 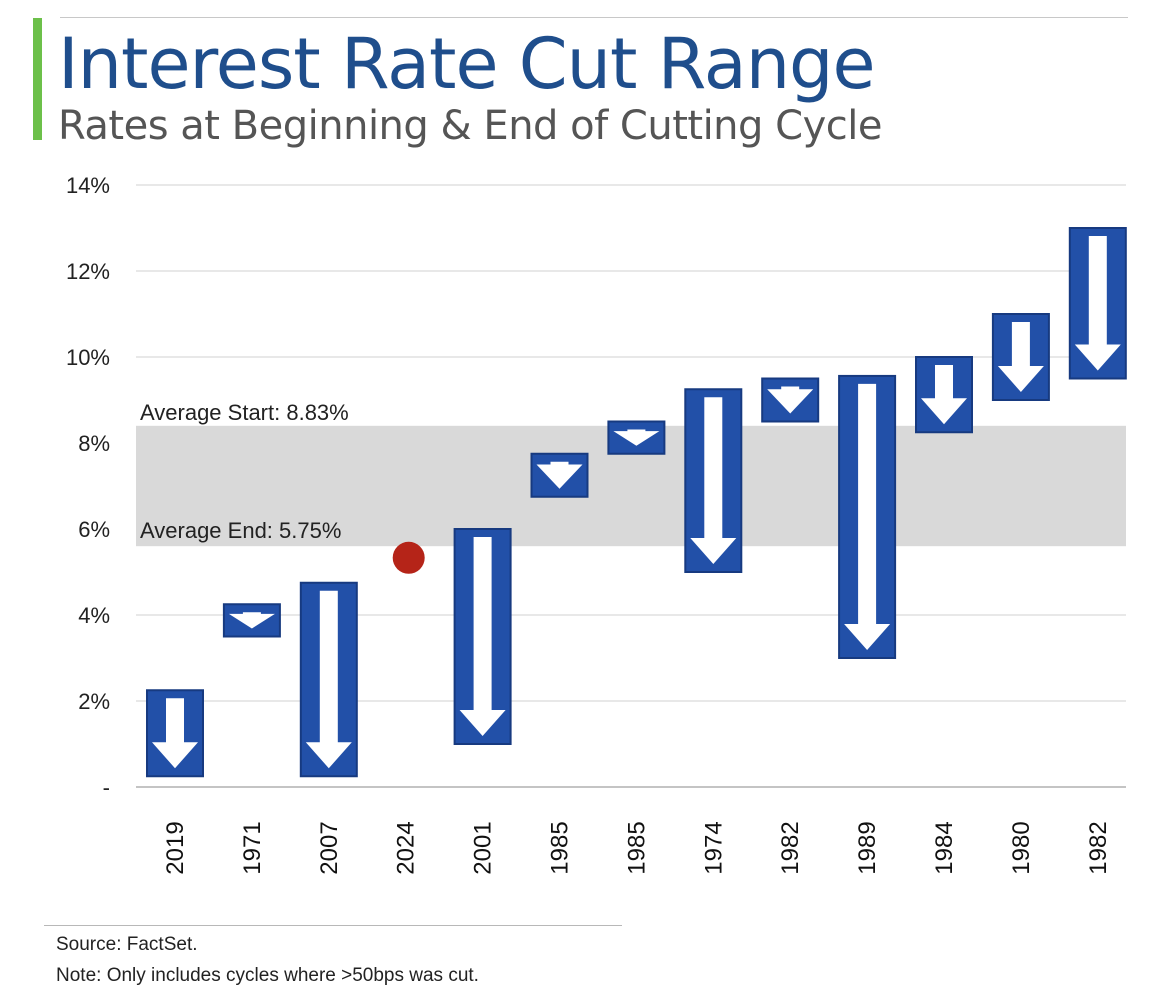 I want to click on y-tick-label: 6%, so click(x=94, y=529).